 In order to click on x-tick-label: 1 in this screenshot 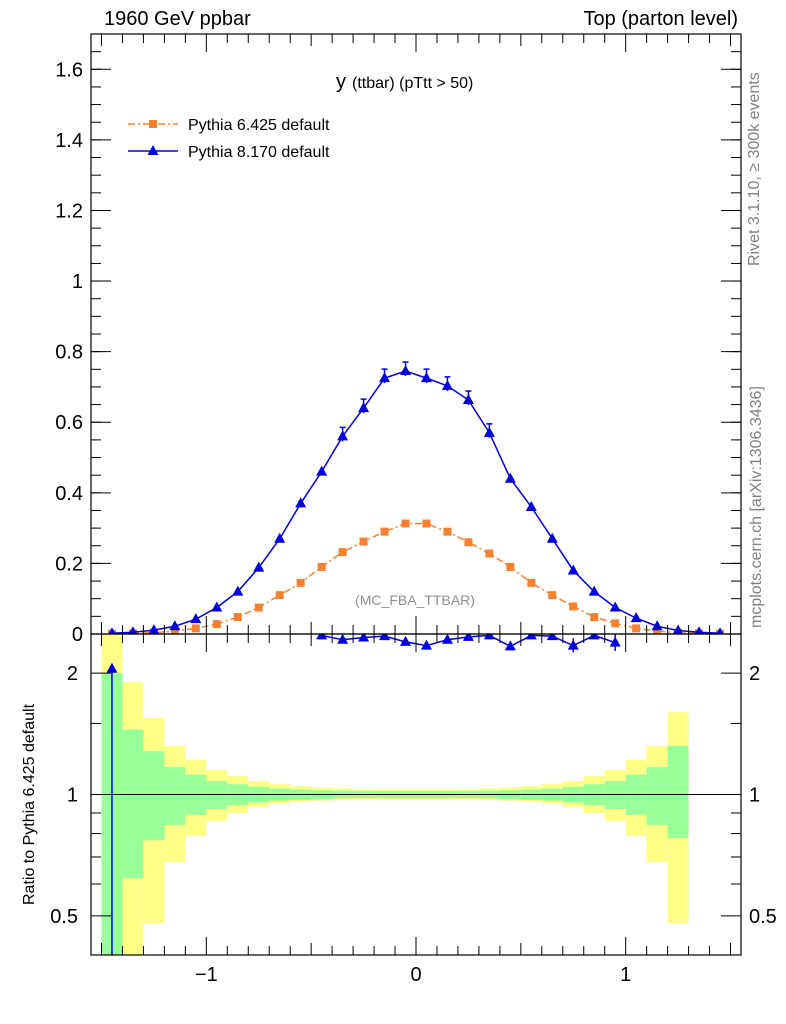, I will do `click(625, 975)`.